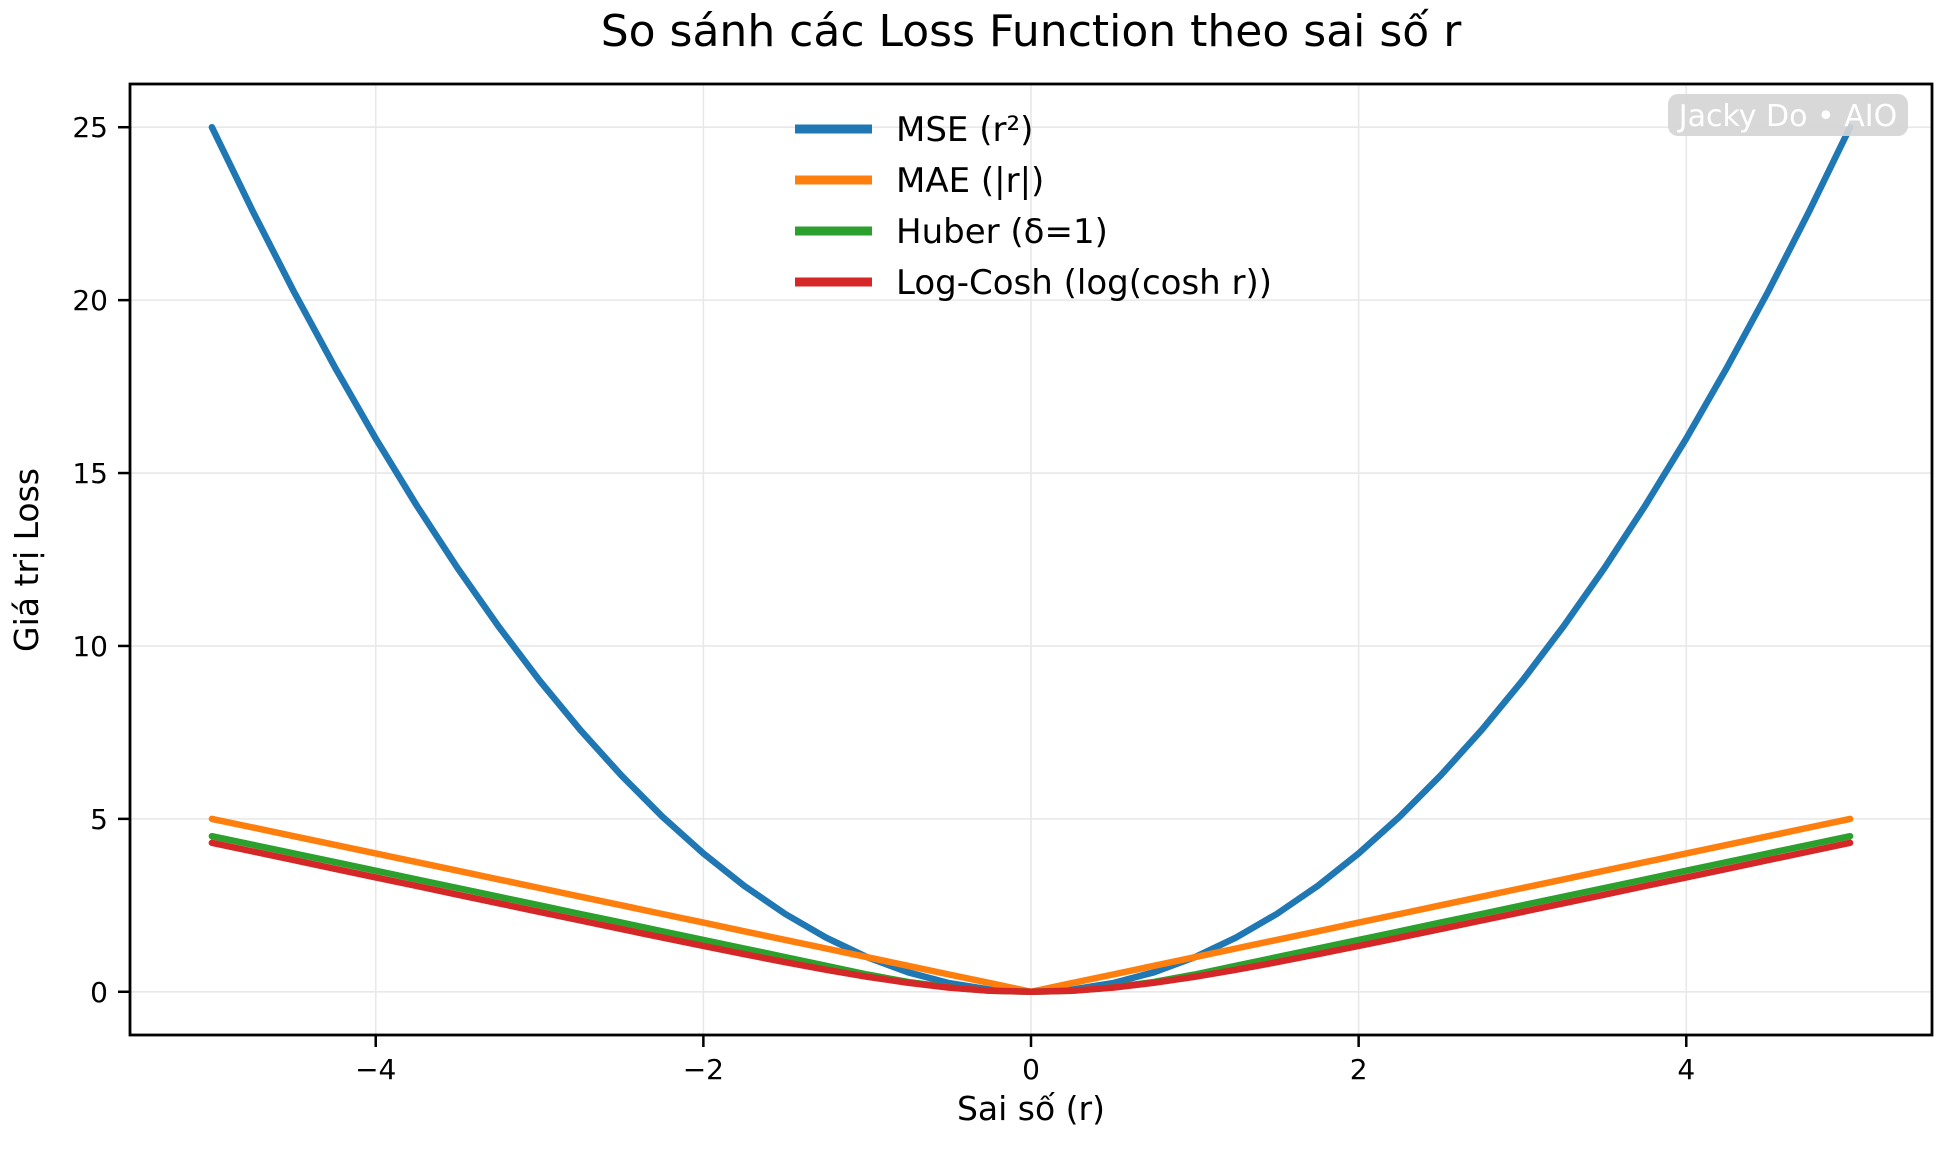  What do you see at coordinates (1686, 1069) in the screenshot?
I see `x-tick-label: 4` at bounding box center [1686, 1069].